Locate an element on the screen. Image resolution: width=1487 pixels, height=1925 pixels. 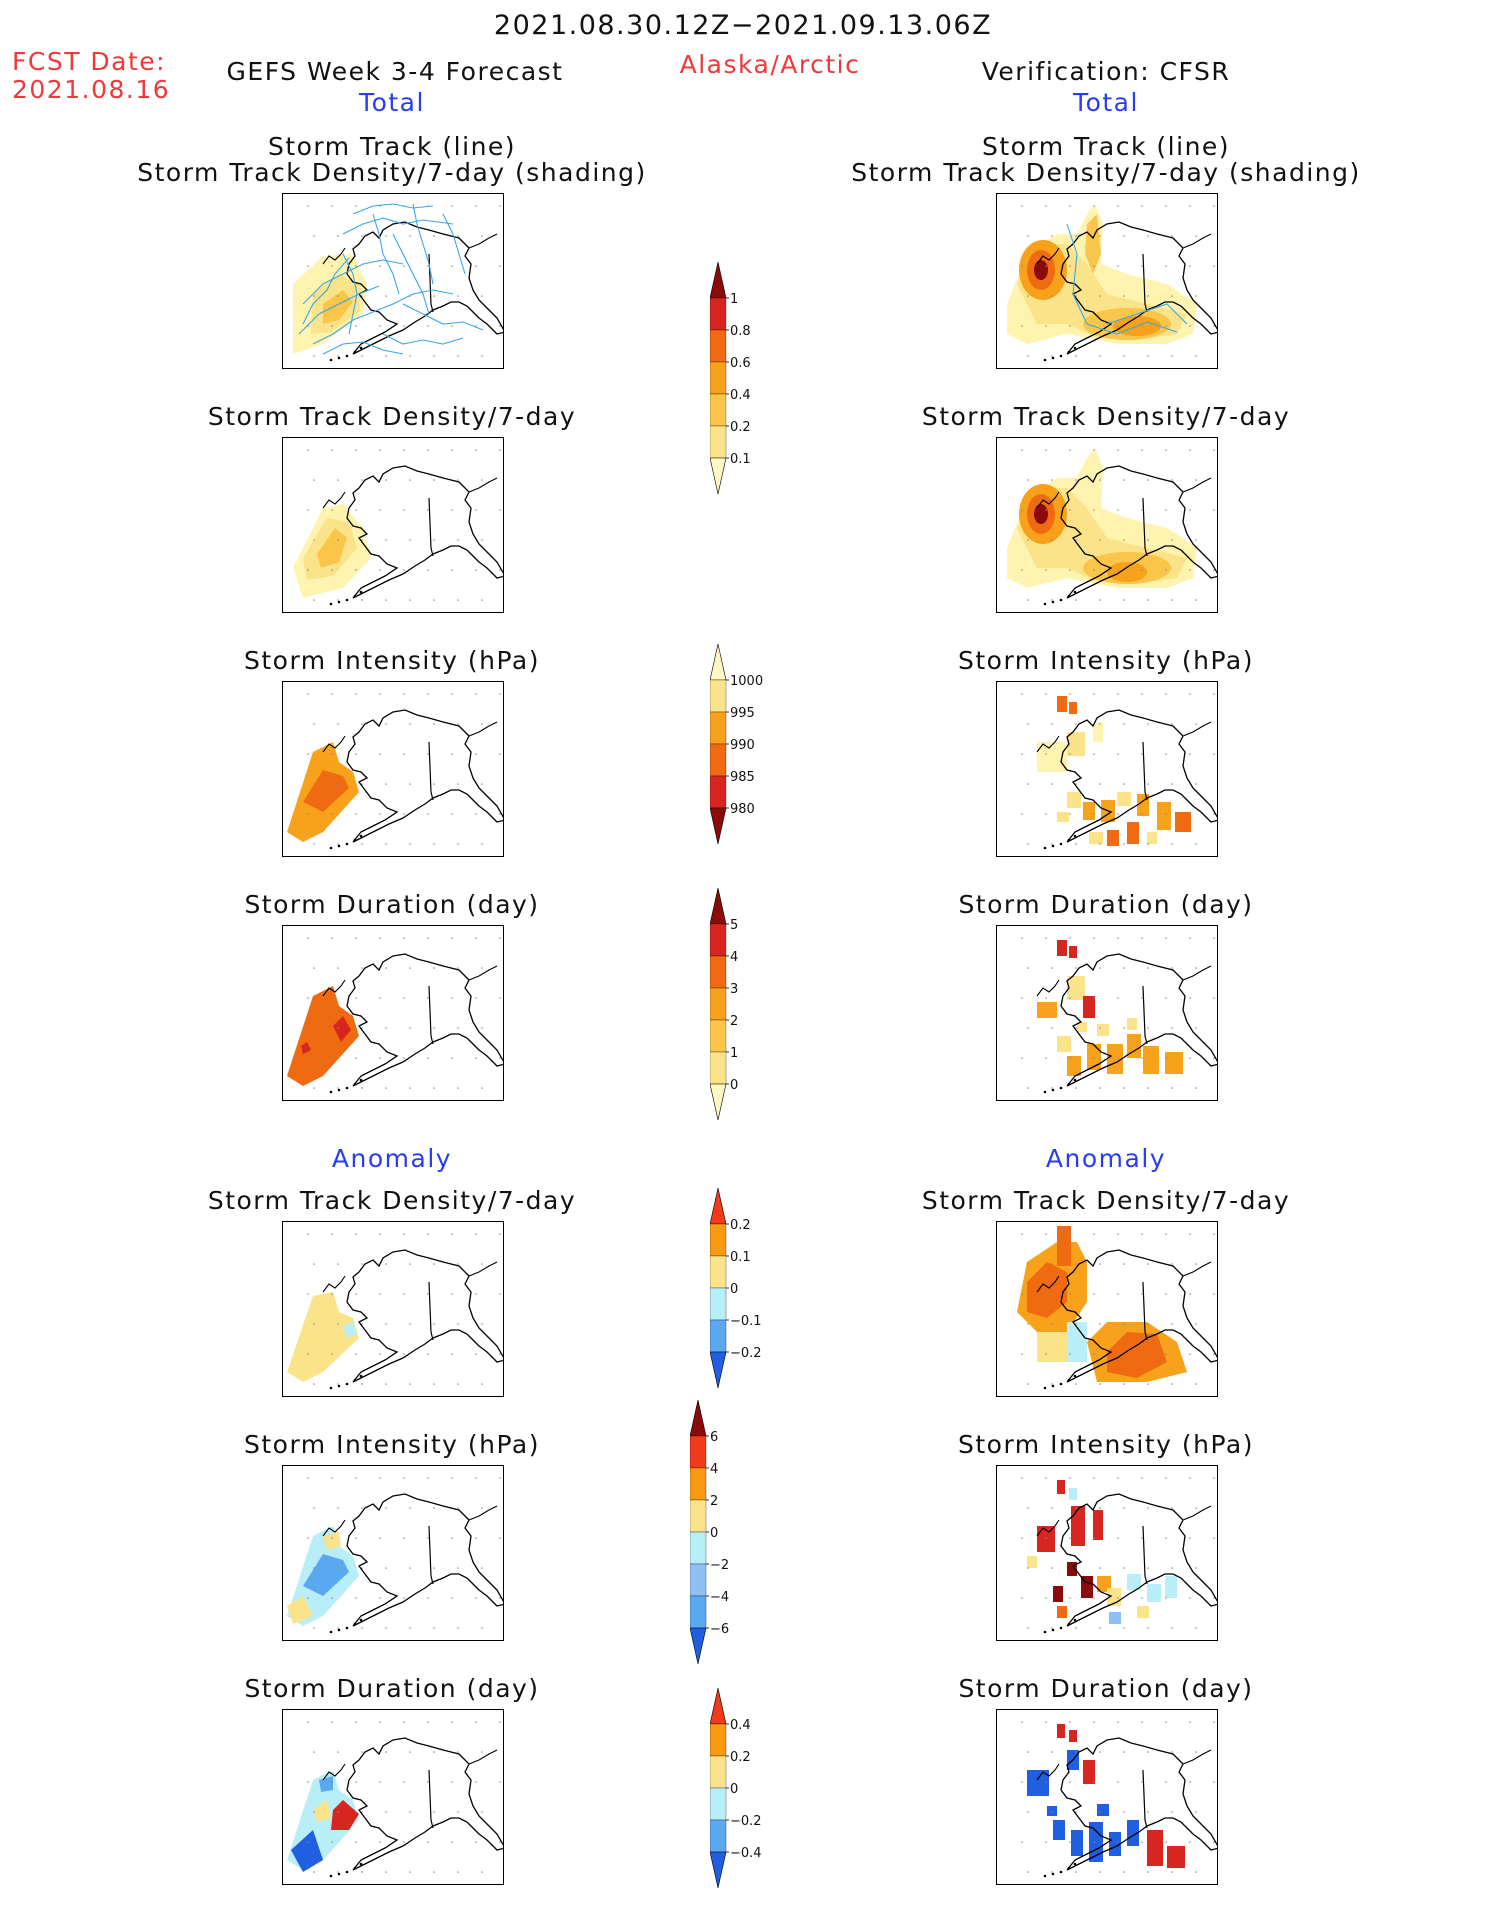
aleutian-islands is located at coordinates (346, 598).